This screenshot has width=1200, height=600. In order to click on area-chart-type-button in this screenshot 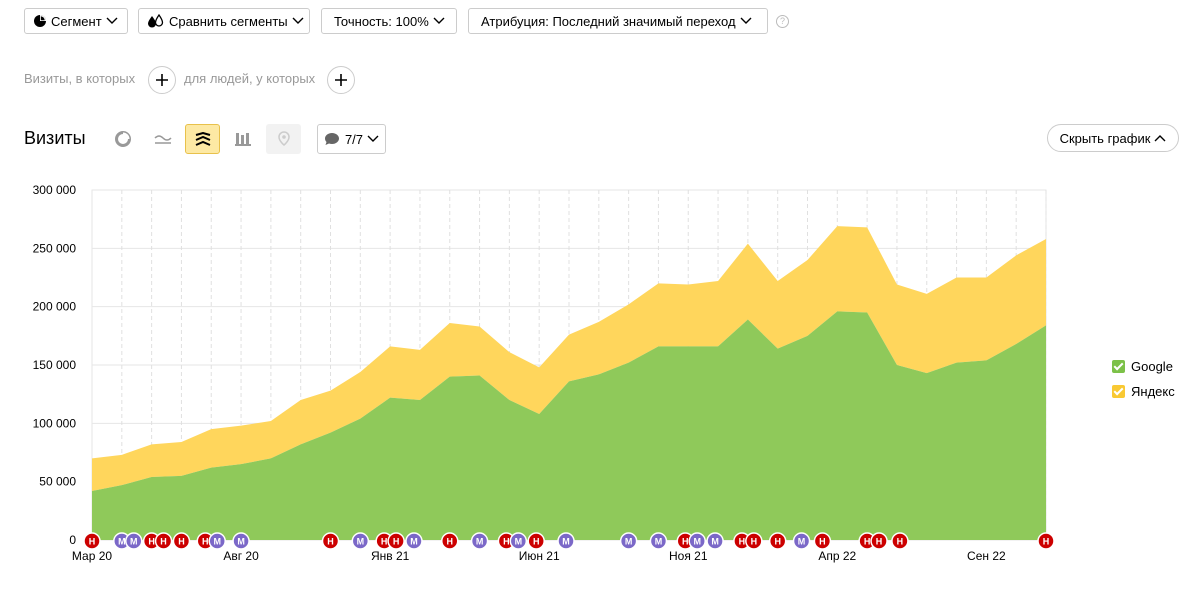, I will do `click(202, 139)`.